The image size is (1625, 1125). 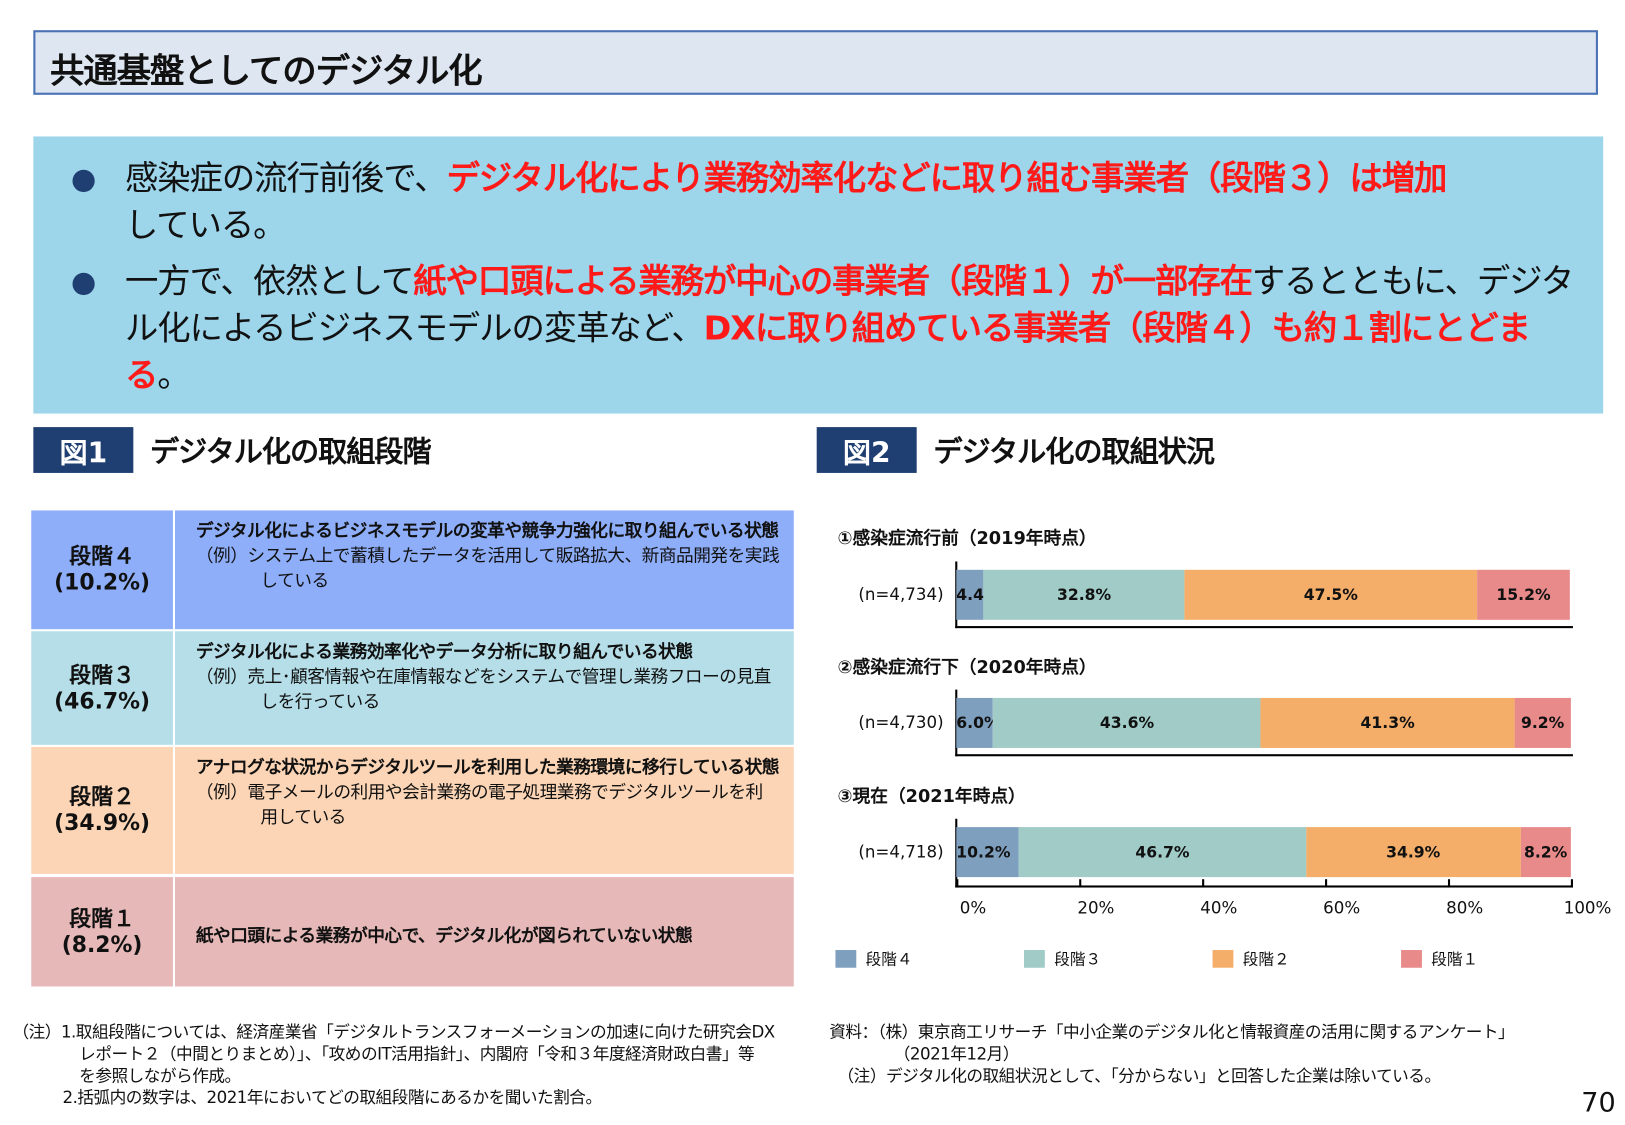 What do you see at coordinates (206, 225) in the screenshot?
I see `text: している。` at bounding box center [206, 225].